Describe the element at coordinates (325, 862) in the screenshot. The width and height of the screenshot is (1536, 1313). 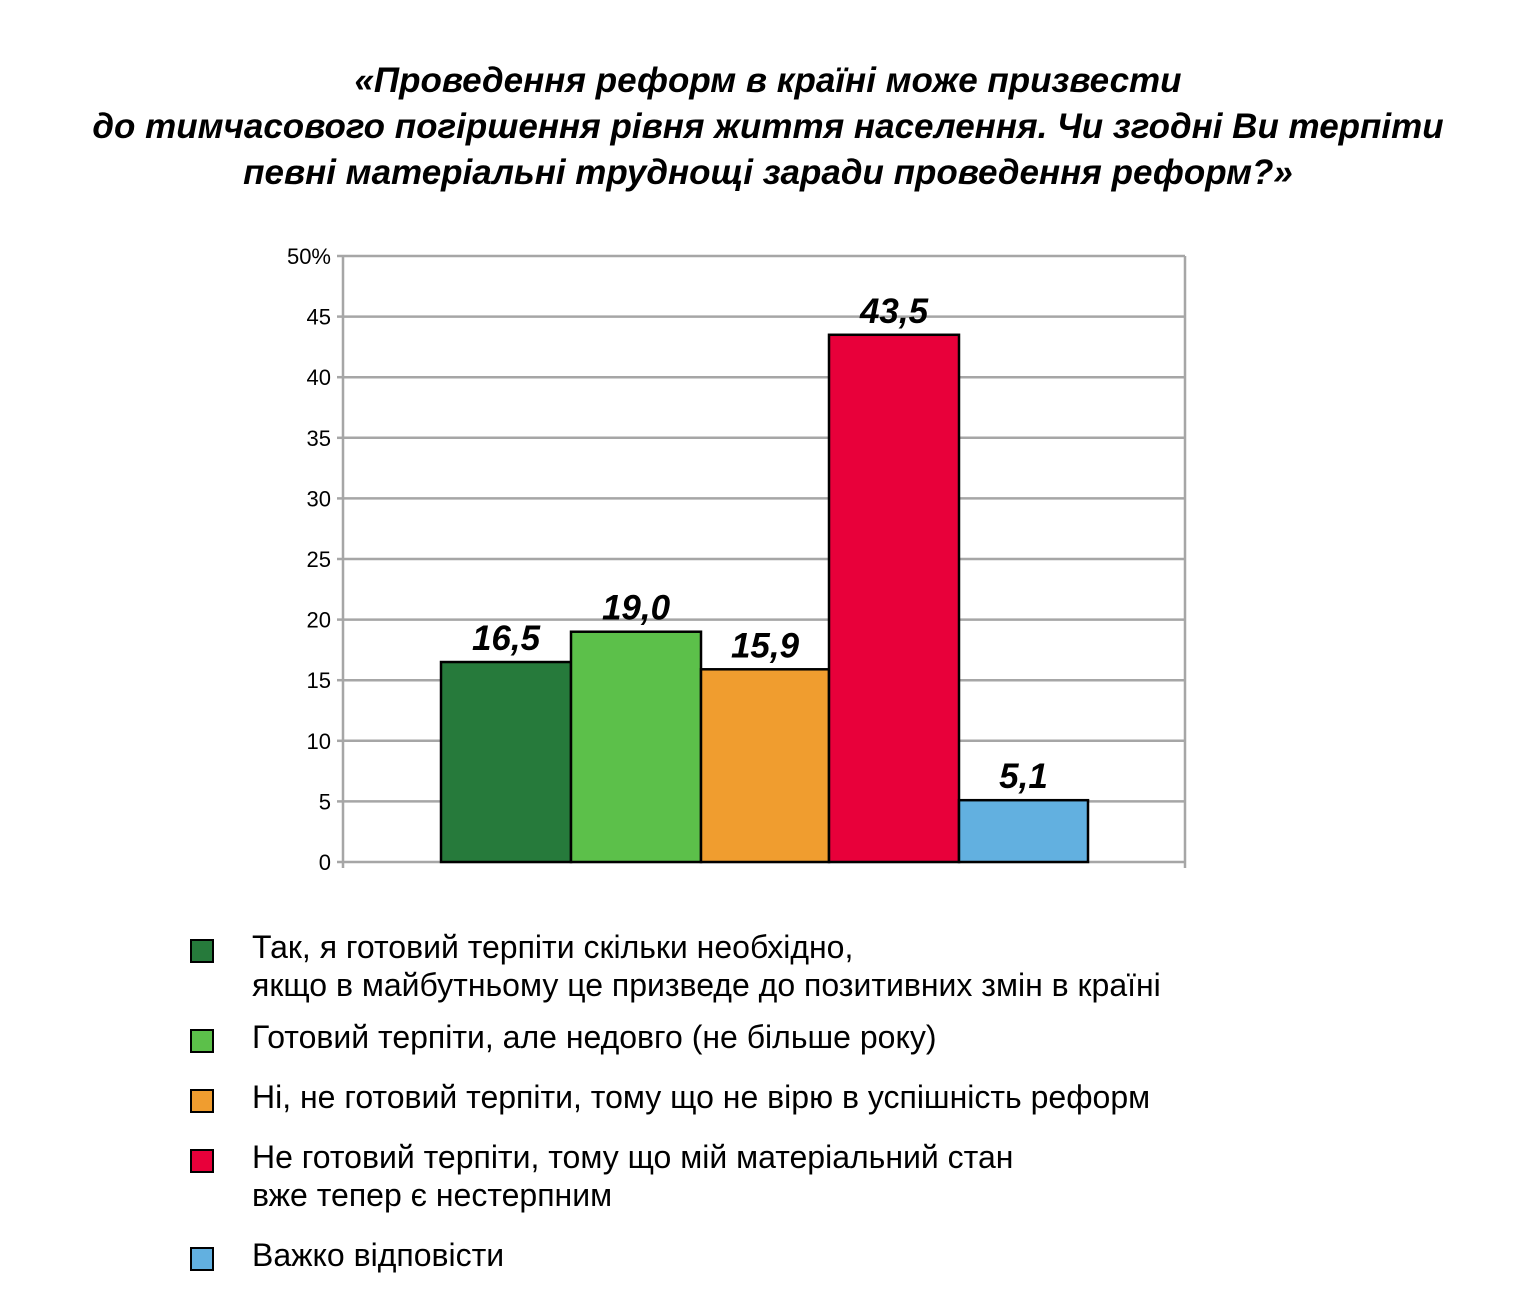
I see `y-tick-label: 0` at that location.